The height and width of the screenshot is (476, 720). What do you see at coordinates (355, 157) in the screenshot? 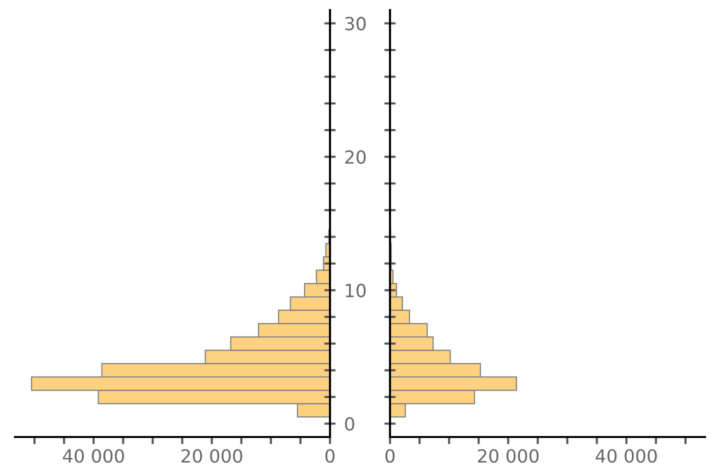
I see `y-tick-label: 20` at bounding box center [355, 157].